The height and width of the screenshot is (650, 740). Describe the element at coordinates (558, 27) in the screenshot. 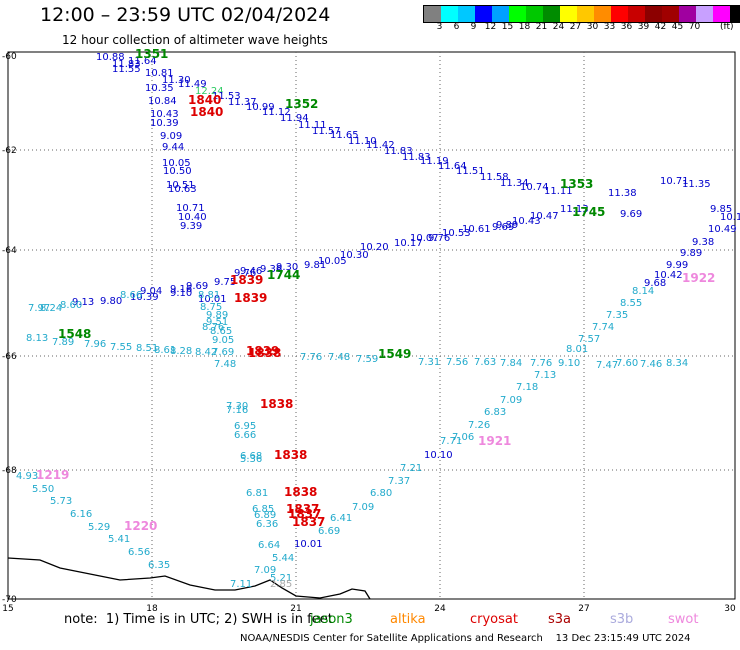

I see `colorbar-label: 24` at that location.